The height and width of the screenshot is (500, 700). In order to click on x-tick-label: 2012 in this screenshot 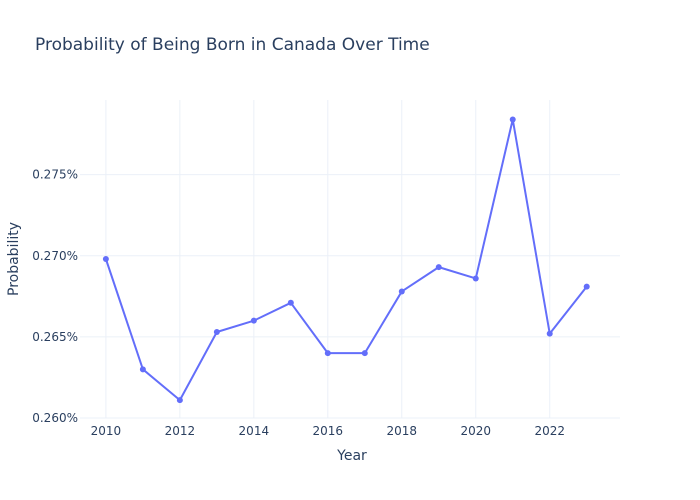, I will do `click(180, 431)`.